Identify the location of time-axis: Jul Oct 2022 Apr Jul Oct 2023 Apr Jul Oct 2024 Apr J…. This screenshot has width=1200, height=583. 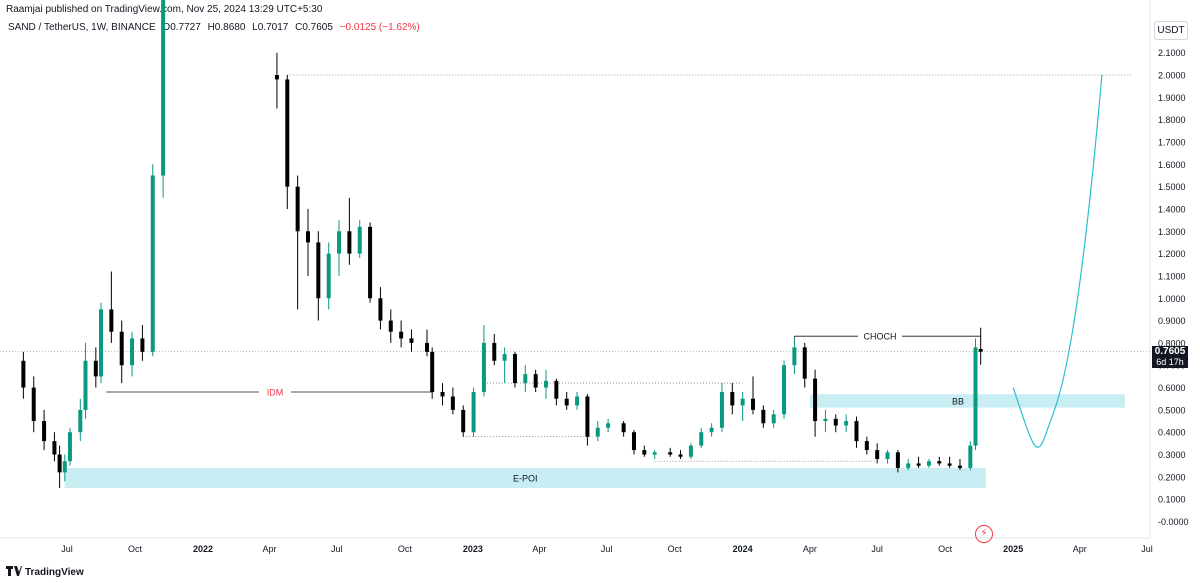
(576, 545).